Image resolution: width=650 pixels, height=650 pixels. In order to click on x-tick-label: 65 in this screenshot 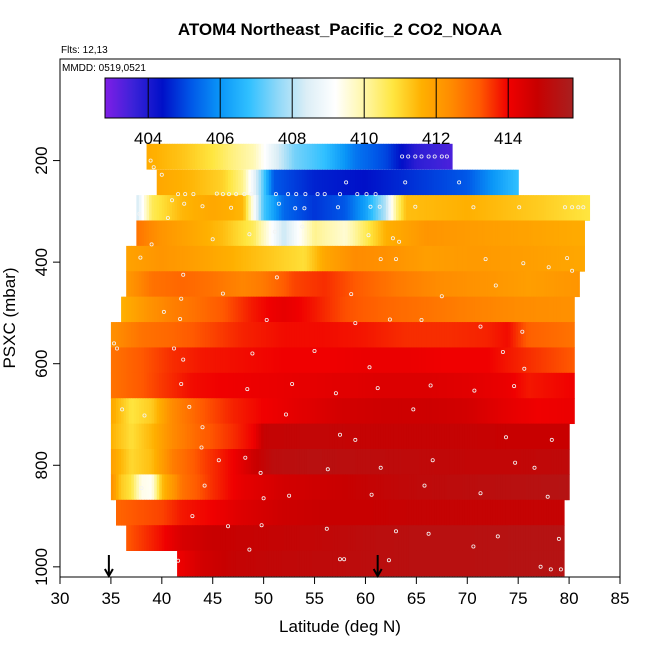, I will do `click(416, 598)`.